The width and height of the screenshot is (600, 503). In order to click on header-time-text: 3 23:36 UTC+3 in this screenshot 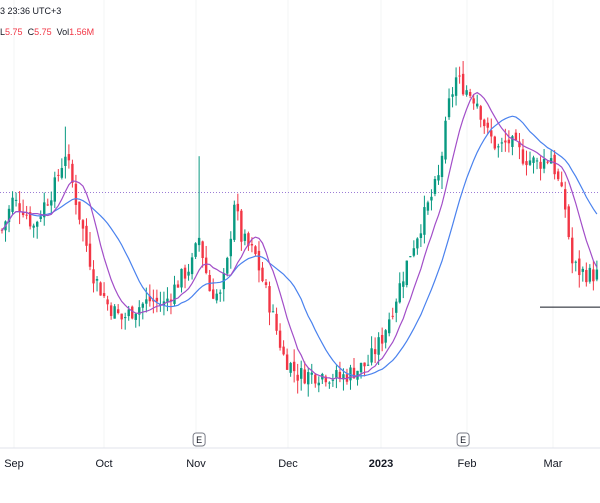, I will do `click(31, 11)`.